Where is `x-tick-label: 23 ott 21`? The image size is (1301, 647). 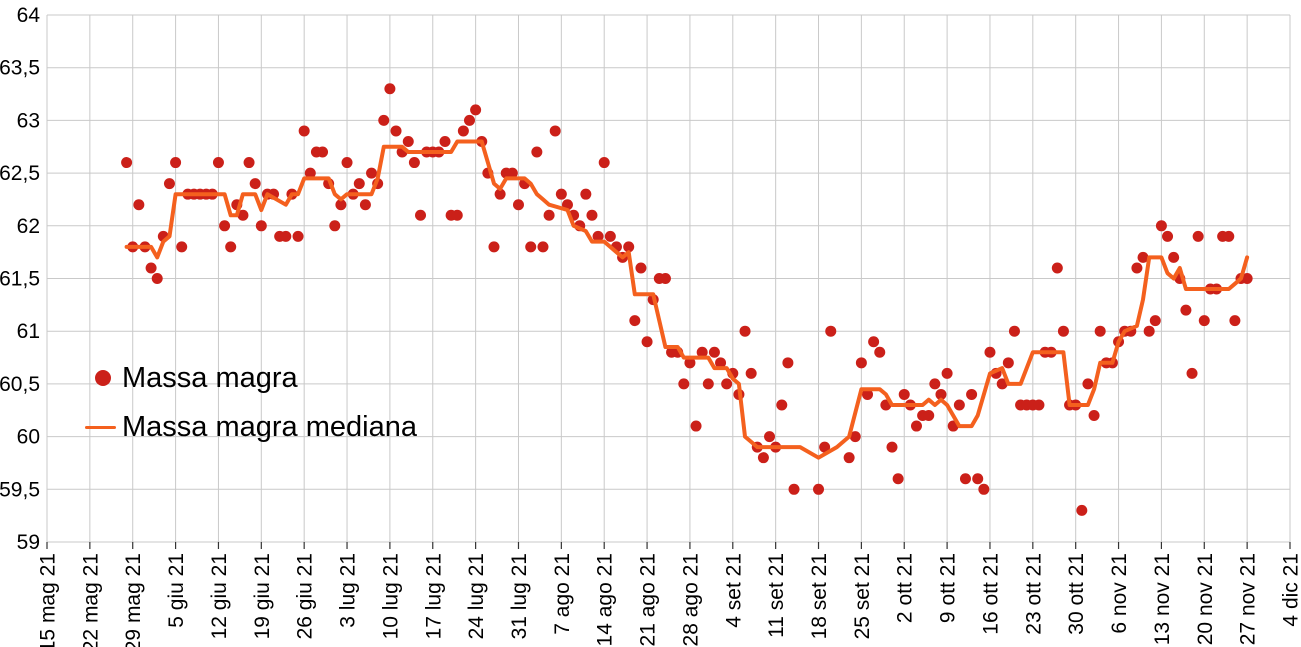 x-tick-label: 23 ott 21 is located at coordinates (1033, 594).